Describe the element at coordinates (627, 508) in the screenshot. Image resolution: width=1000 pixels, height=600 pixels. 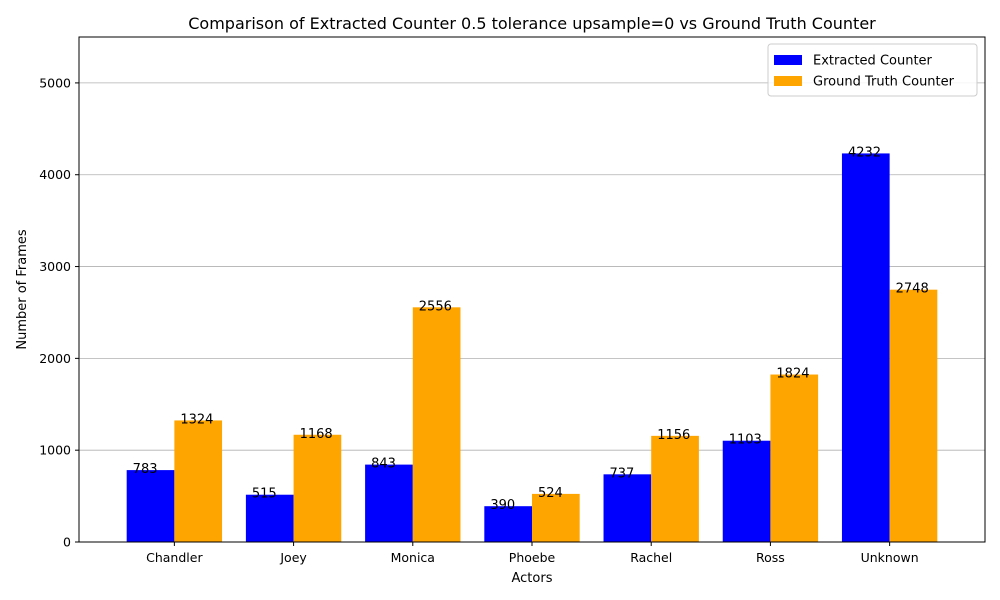
I see `bar-extracted-rachel` at that location.